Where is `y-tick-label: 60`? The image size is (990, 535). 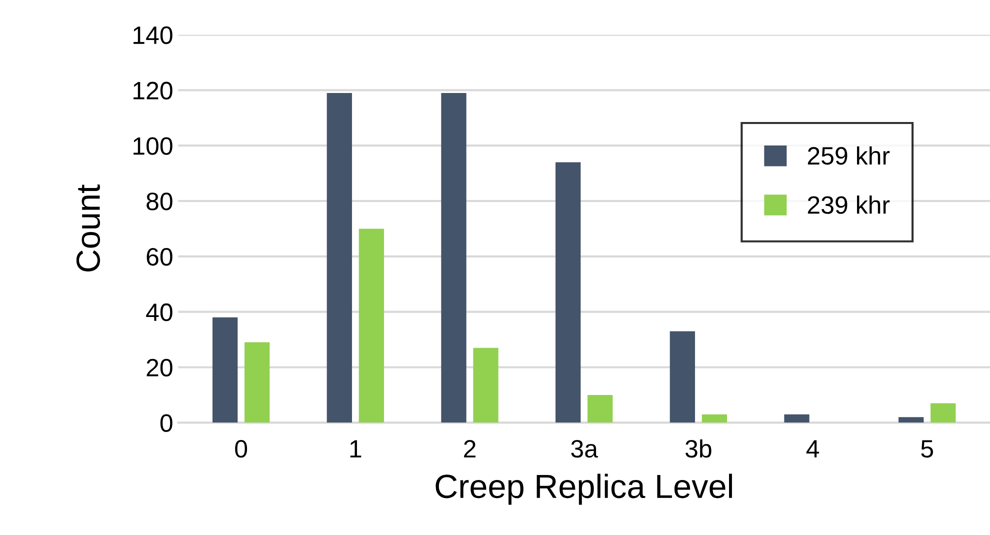
y-tick-label: 60 is located at coordinates (159, 257).